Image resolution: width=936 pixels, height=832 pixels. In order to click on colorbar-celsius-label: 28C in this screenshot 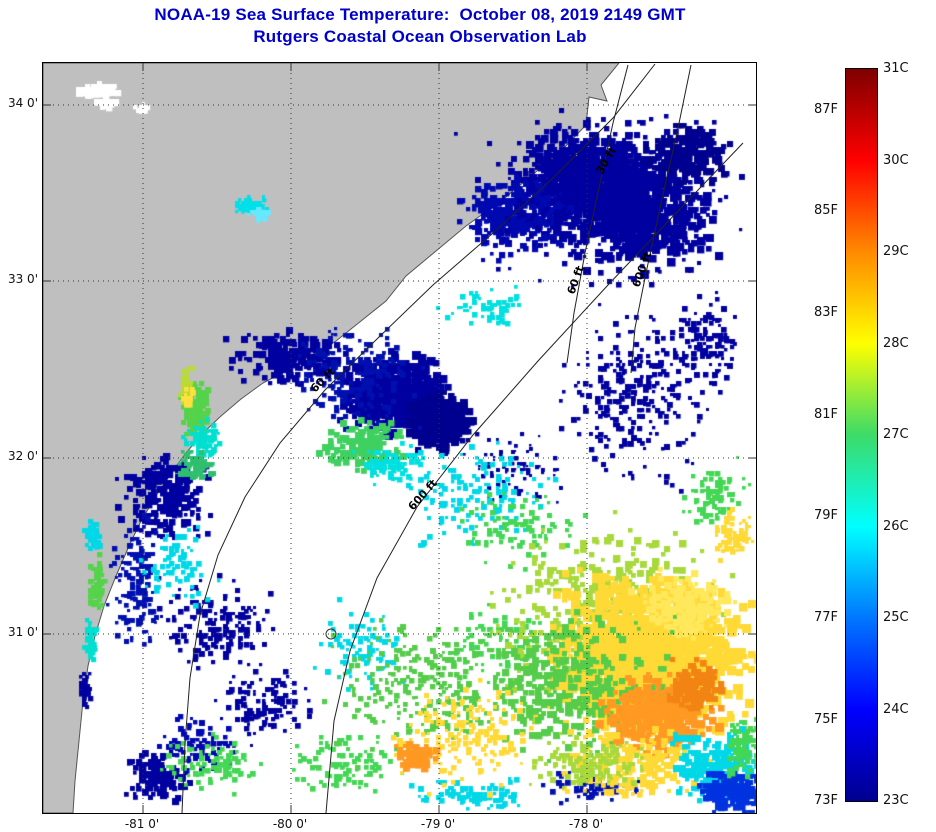, I will do `click(896, 343)`.